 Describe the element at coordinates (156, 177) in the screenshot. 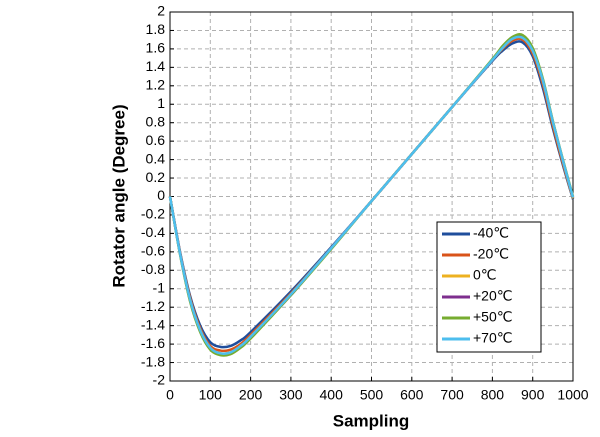

I see `y-tick-label: 0.2` at that location.